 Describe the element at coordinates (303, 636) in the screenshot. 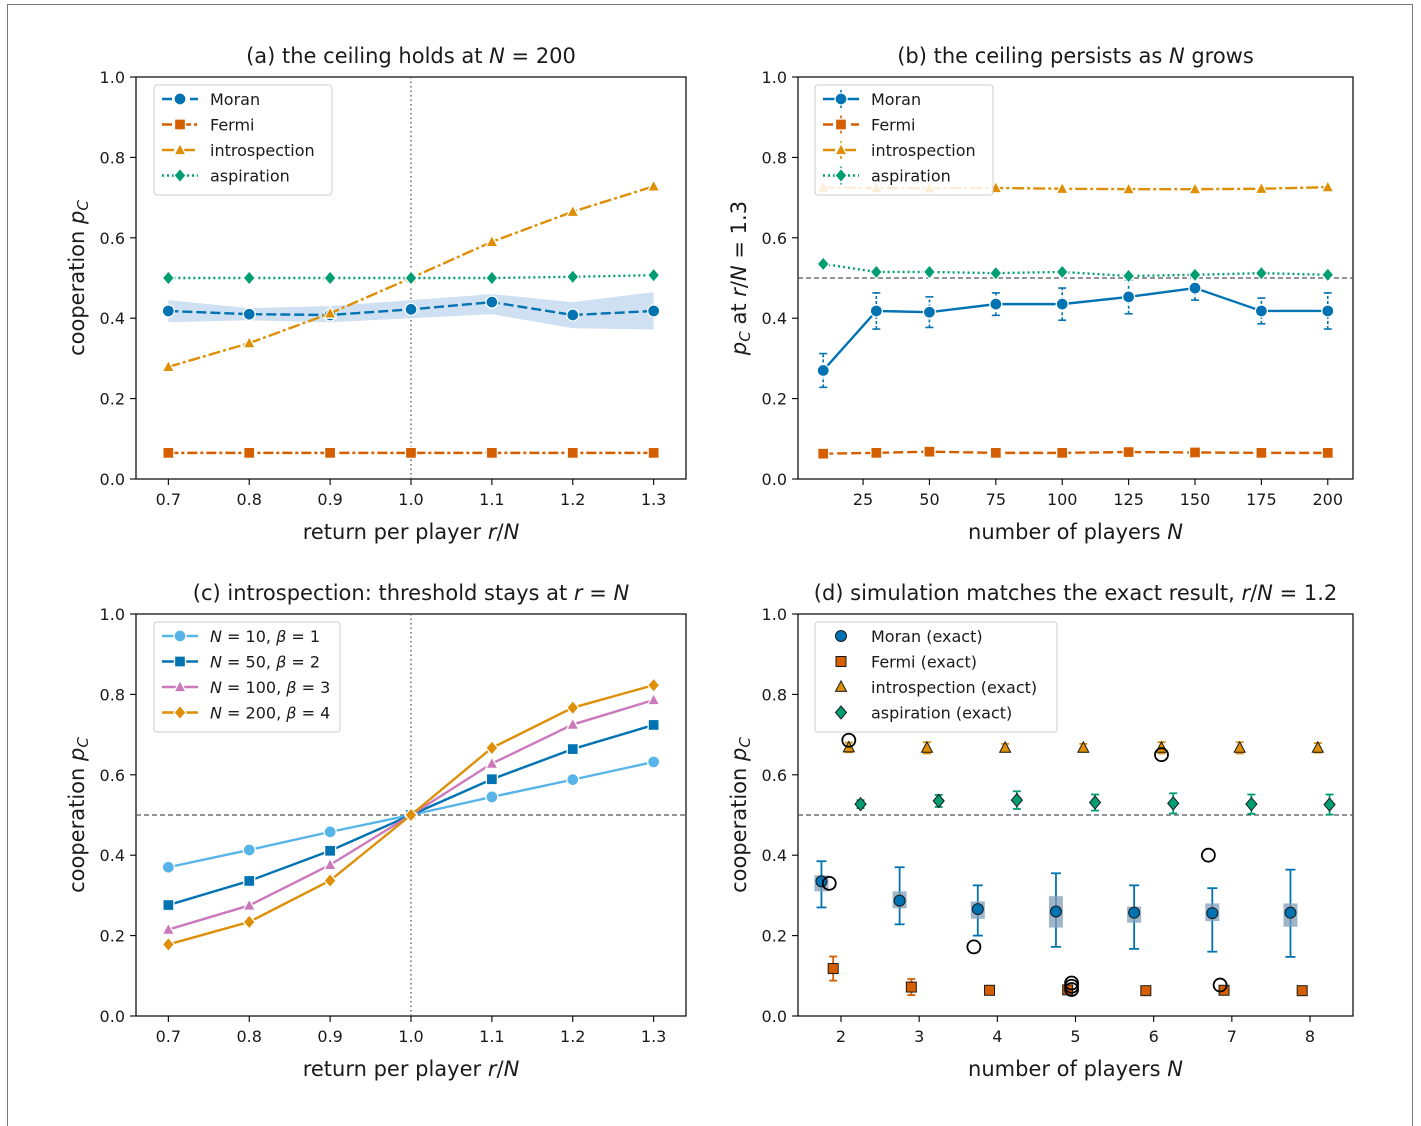

I see `text-span: = 1` at that location.